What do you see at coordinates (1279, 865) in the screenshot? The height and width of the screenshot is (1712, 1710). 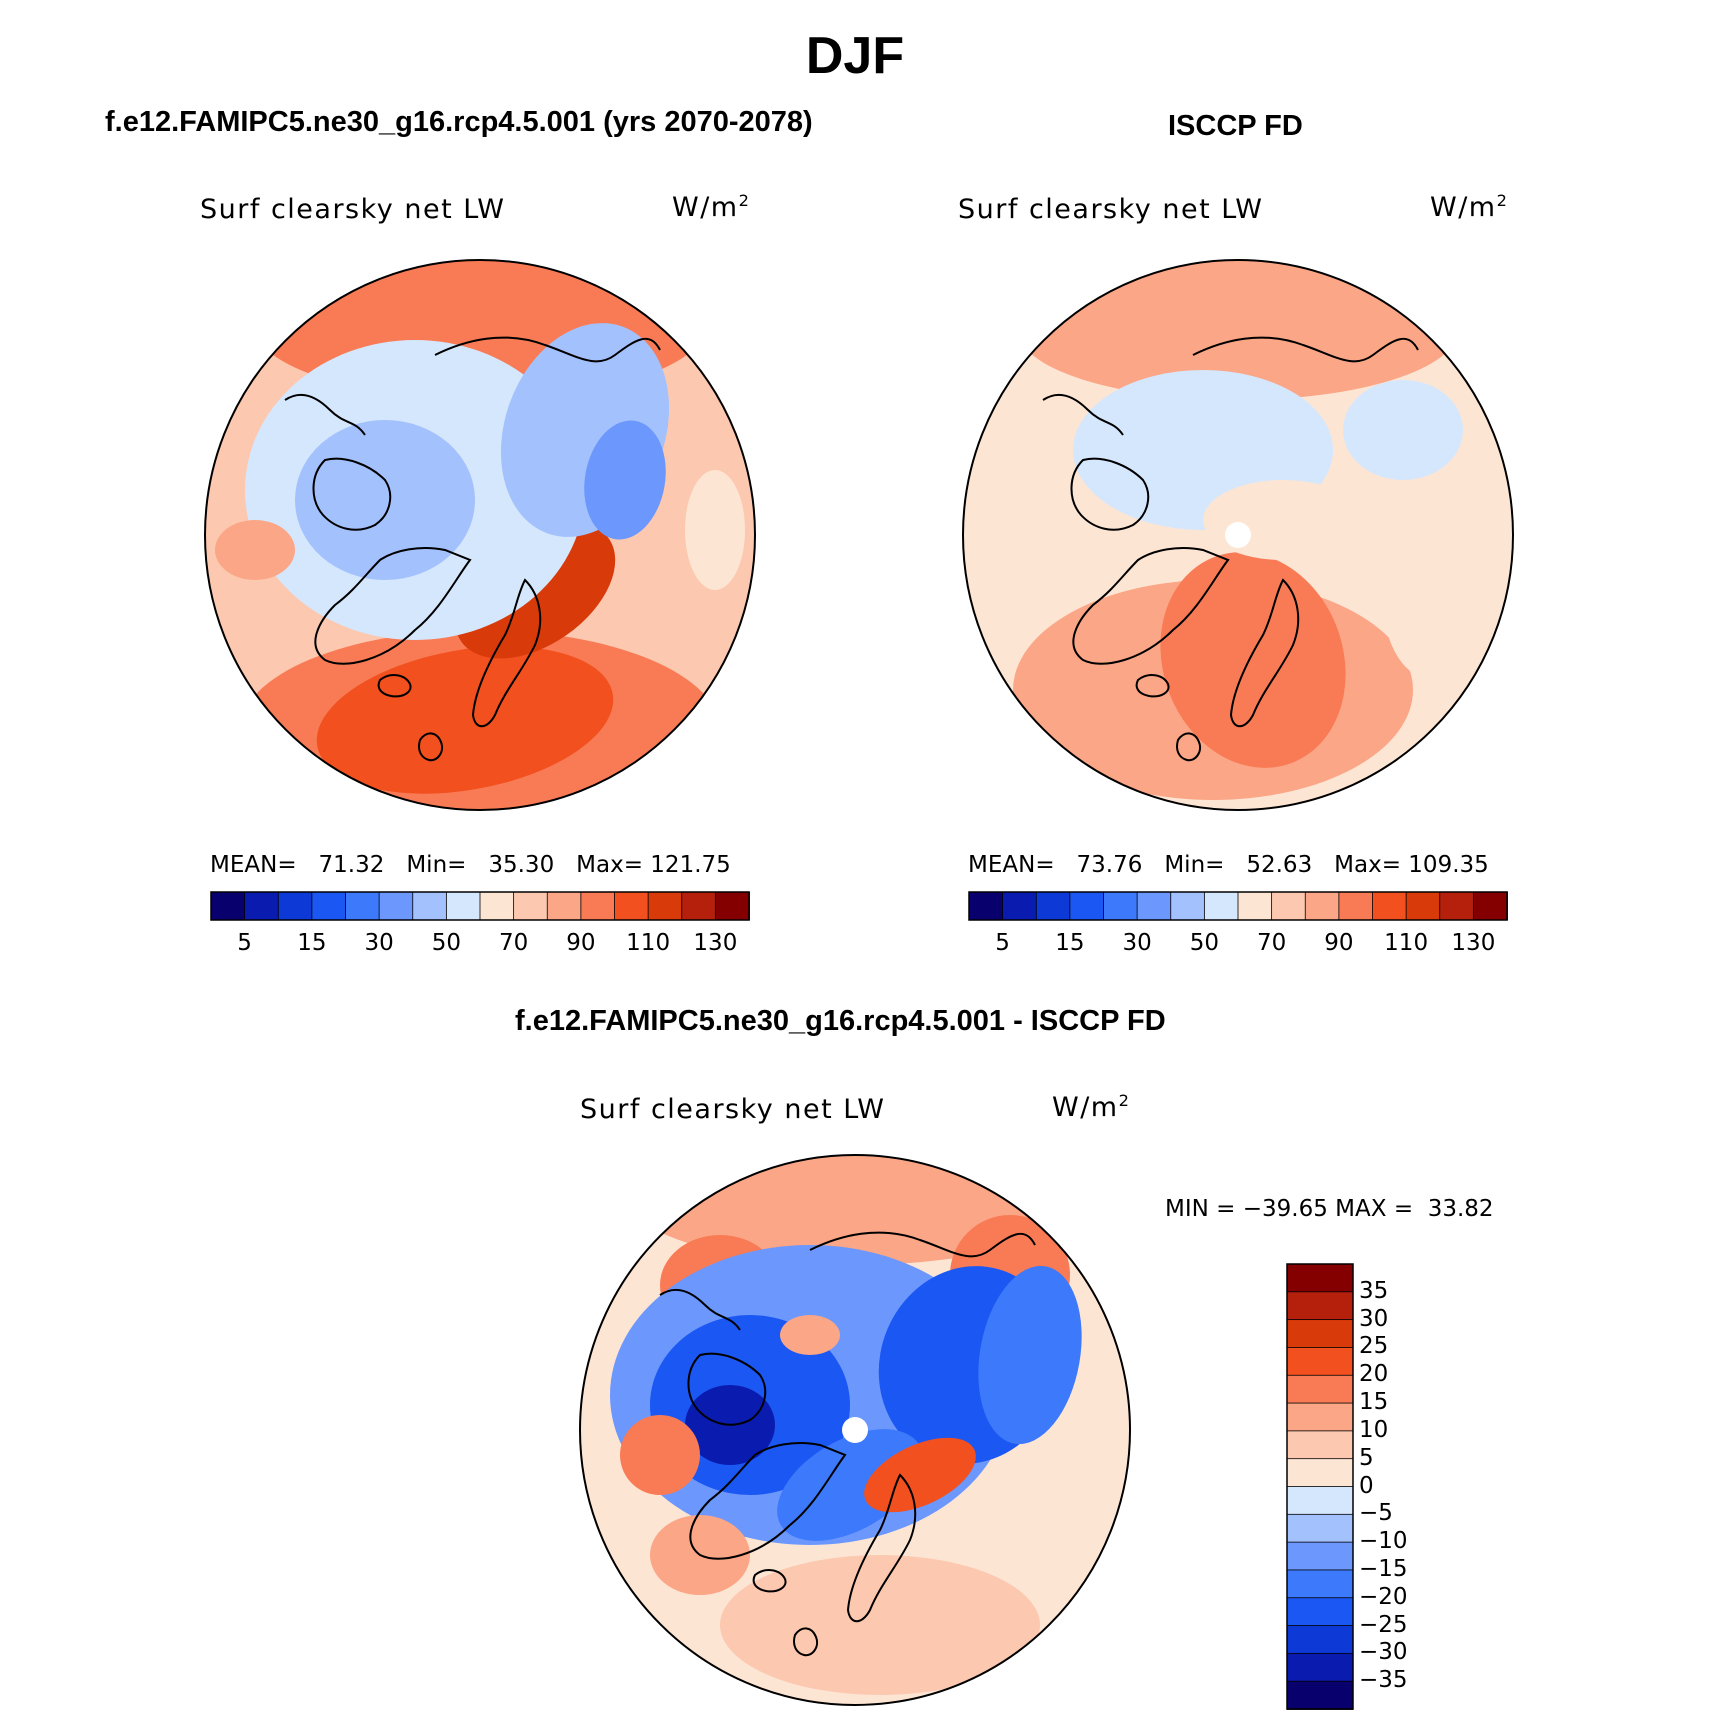 I see `obs-min-value: 52.63` at bounding box center [1279, 865].